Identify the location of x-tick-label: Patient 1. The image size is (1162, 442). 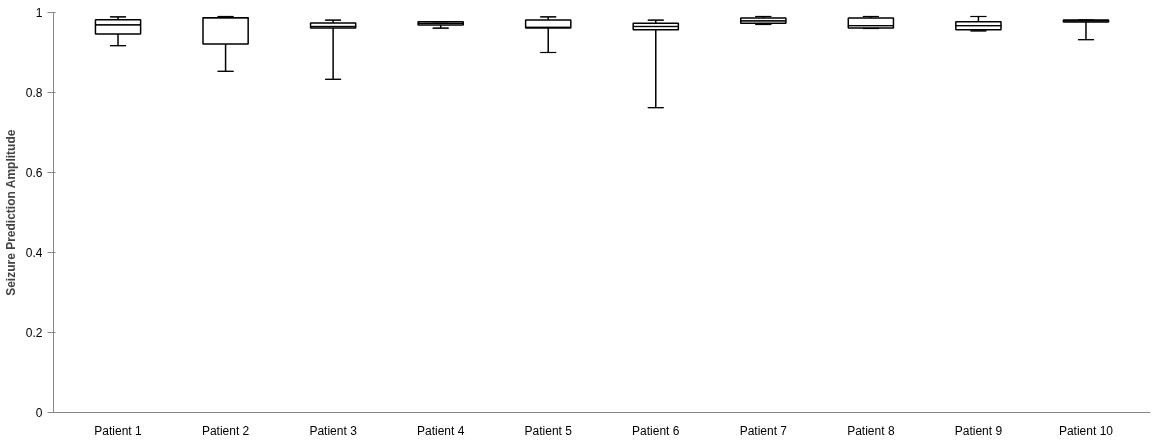
(118, 430).